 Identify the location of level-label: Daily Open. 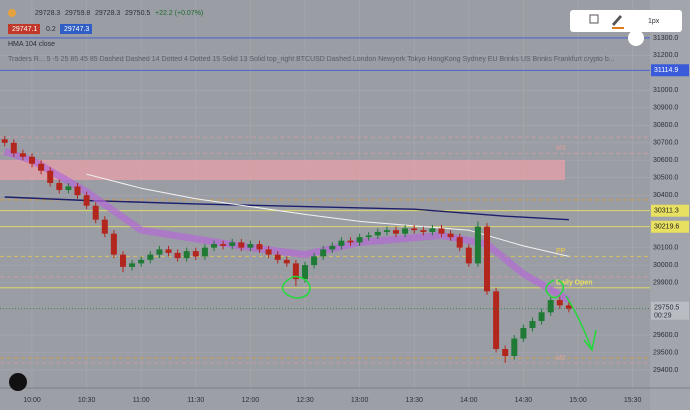
(574, 283).